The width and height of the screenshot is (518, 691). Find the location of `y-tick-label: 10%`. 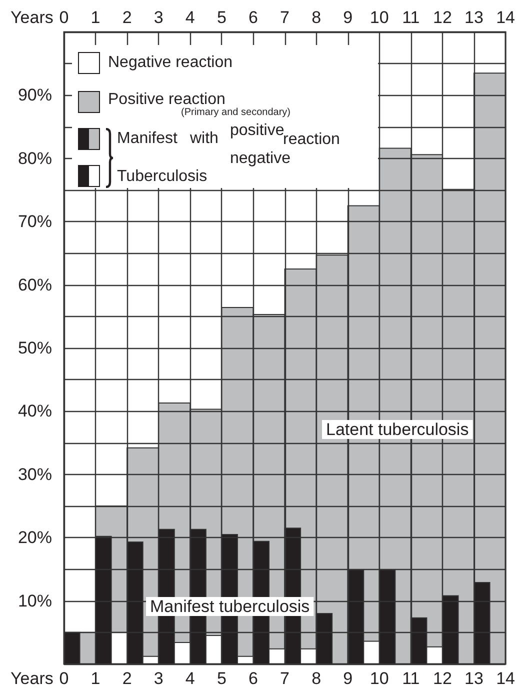

y-tick-label: 10% is located at coordinates (35, 600).